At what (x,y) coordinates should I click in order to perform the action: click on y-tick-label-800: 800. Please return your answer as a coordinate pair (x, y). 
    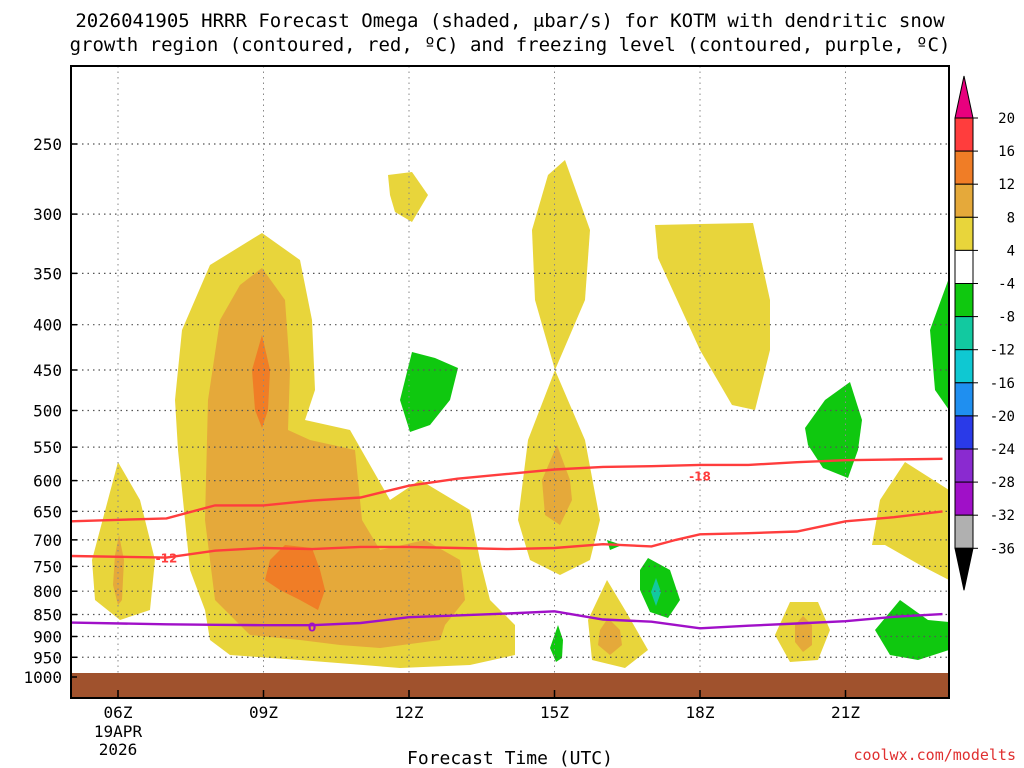
    Looking at the image, I should click on (47, 591).